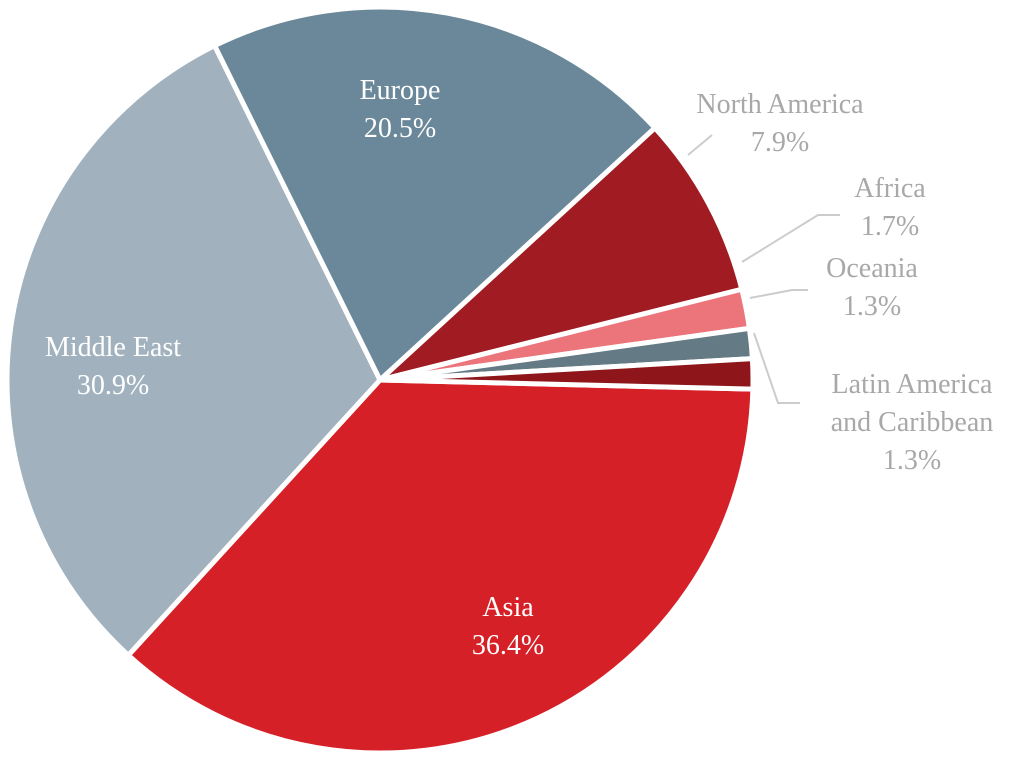 The height and width of the screenshot is (760, 1021). What do you see at coordinates (872, 306) in the screenshot?
I see `value-oceania: 1.3%` at bounding box center [872, 306].